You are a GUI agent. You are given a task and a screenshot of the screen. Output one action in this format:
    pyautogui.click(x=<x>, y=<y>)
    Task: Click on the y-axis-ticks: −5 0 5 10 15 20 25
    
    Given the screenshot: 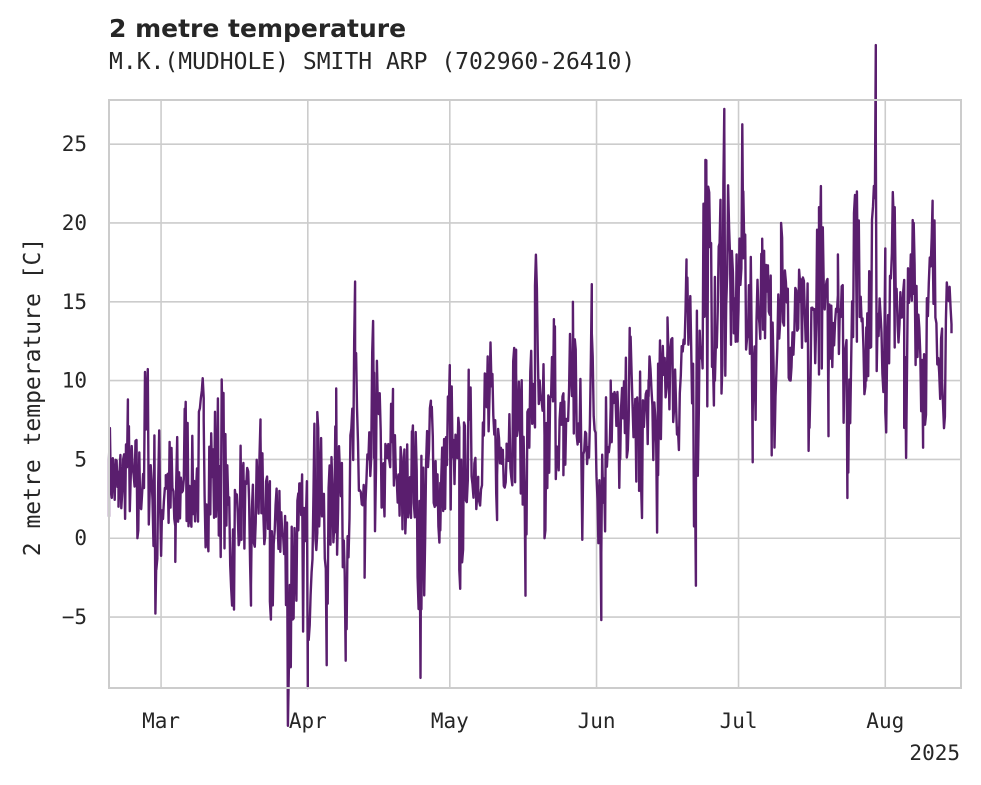 What is the action you would take?
    pyautogui.click(x=74, y=380)
    